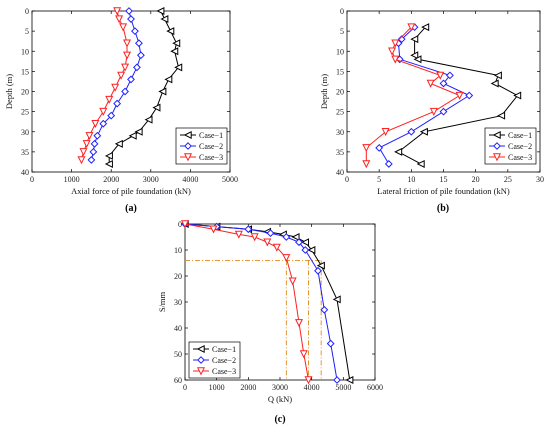 The width and height of the screenshot is (550, 430). I want to click on x-tick-label: 1000, so click(217, 387).